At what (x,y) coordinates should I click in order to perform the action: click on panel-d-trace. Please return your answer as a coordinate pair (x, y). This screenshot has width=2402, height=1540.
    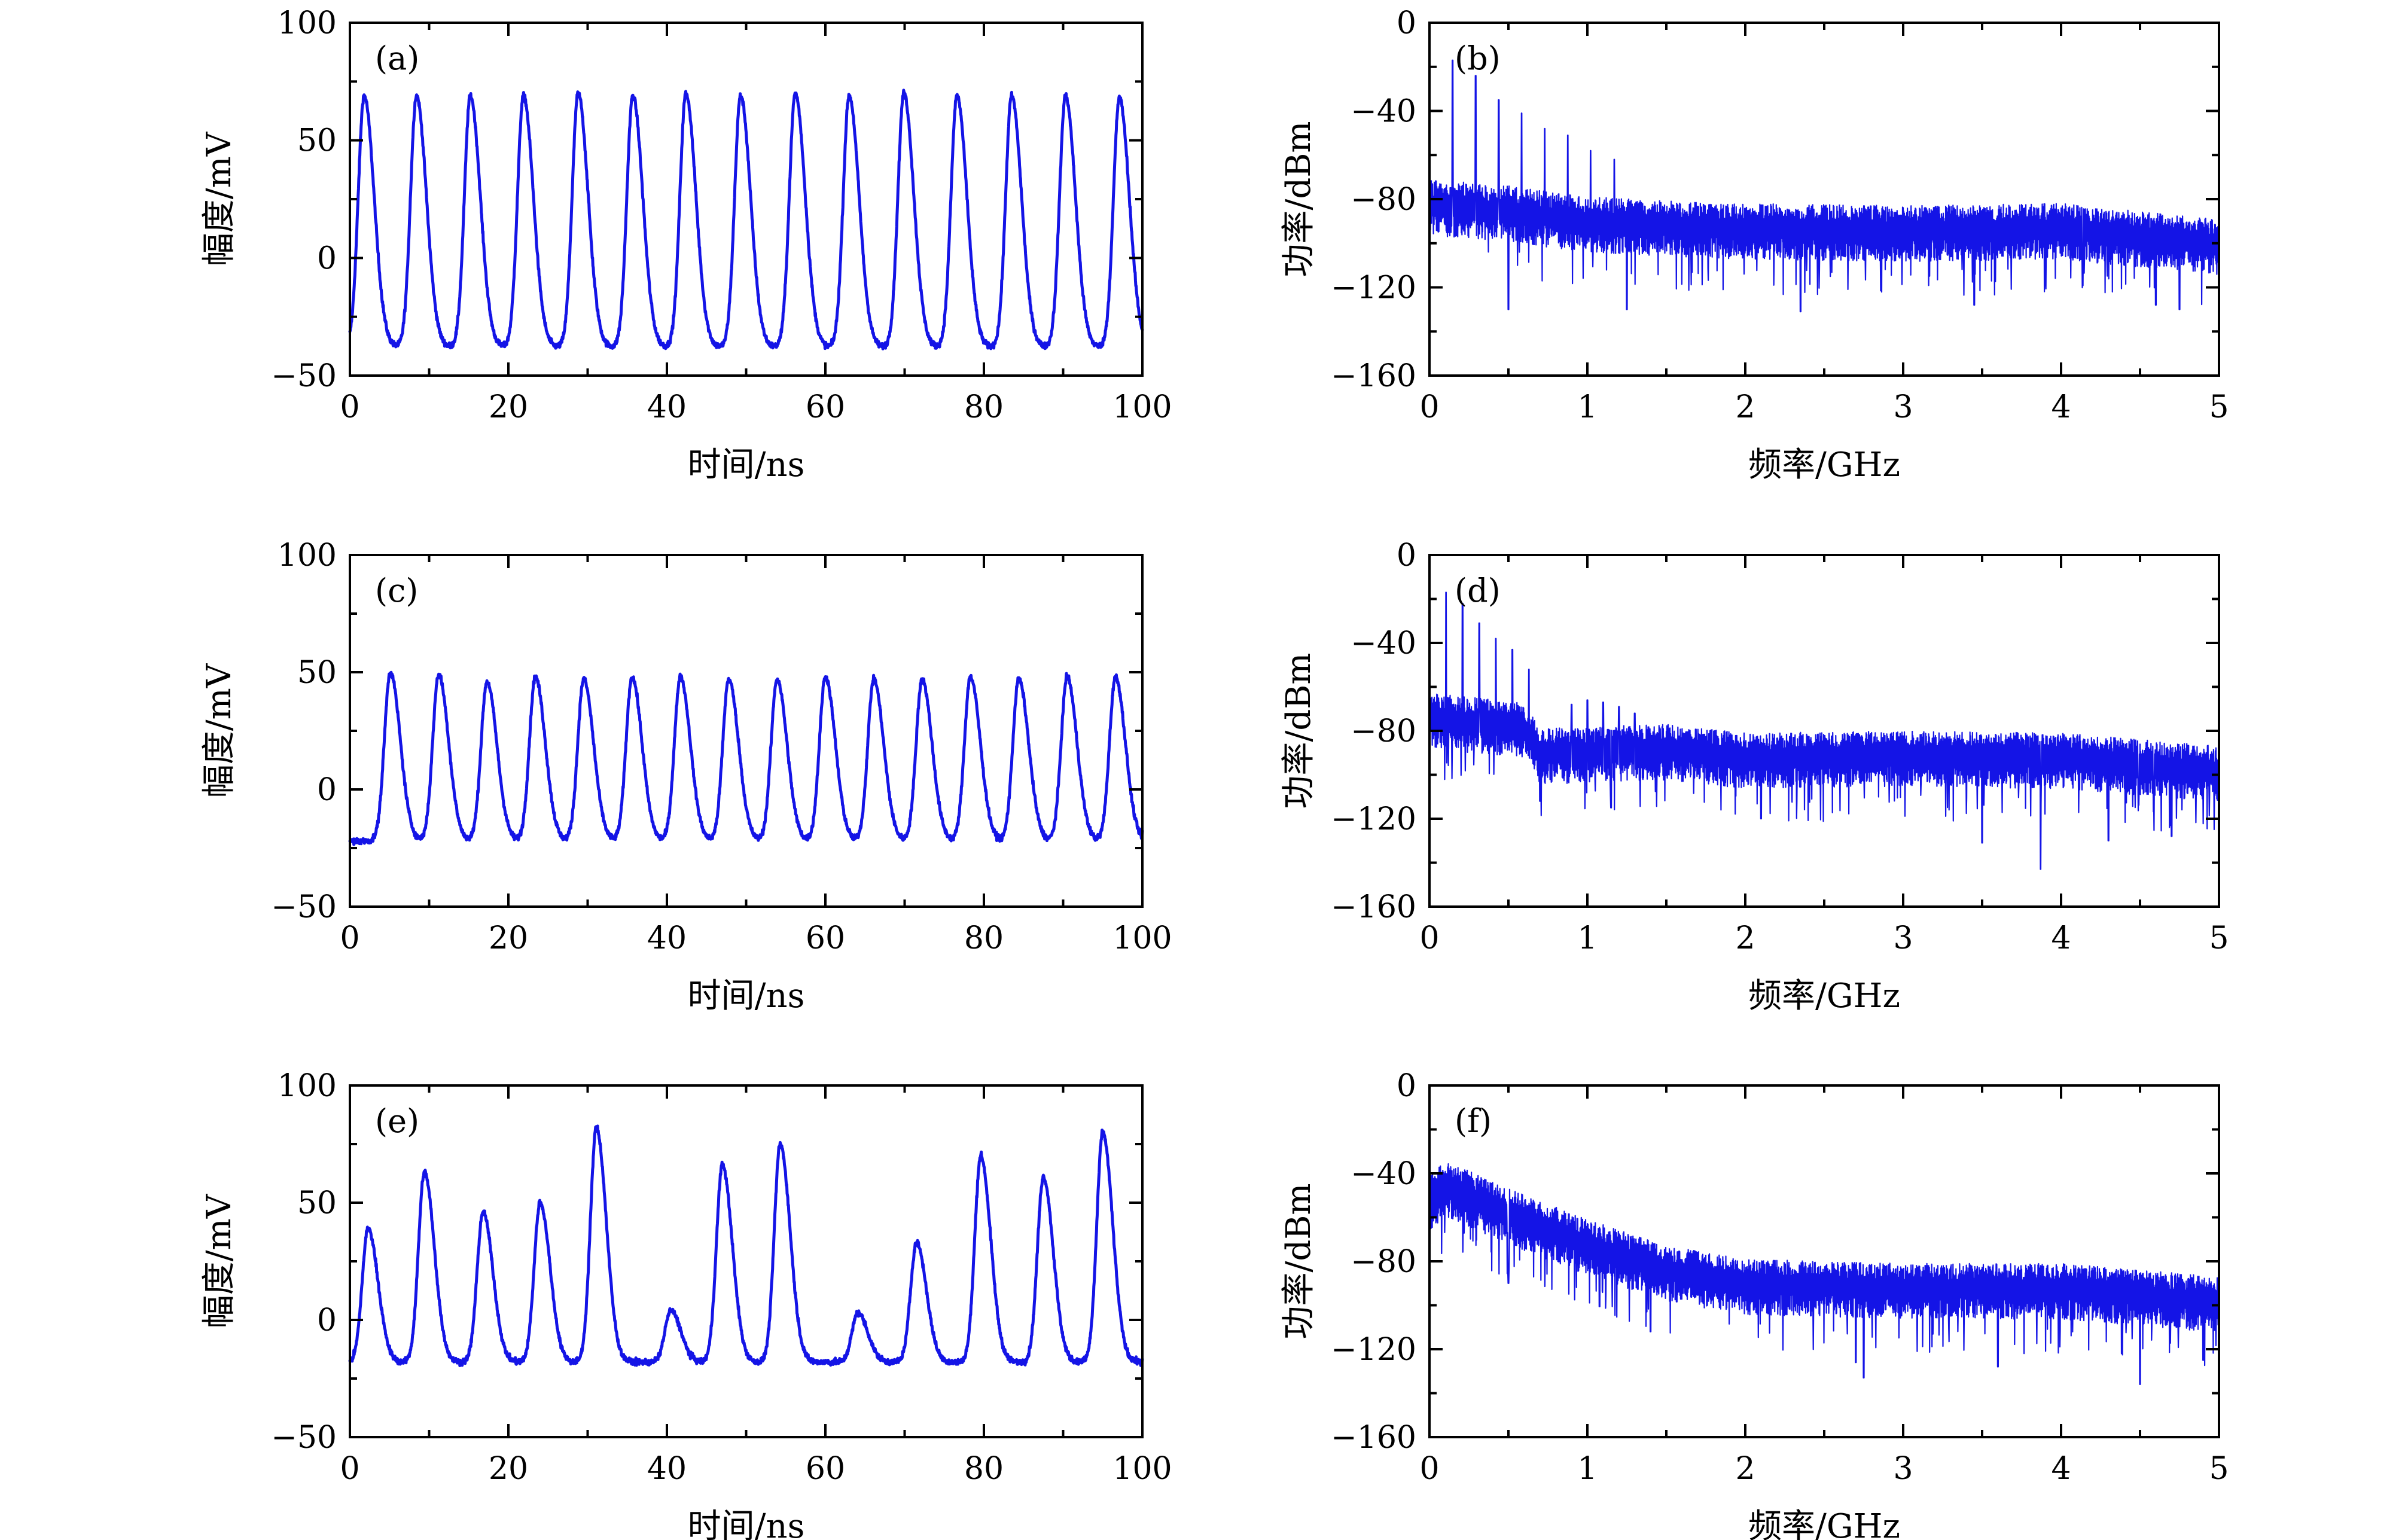
    Looking at the image, I should click on (1824, 730).